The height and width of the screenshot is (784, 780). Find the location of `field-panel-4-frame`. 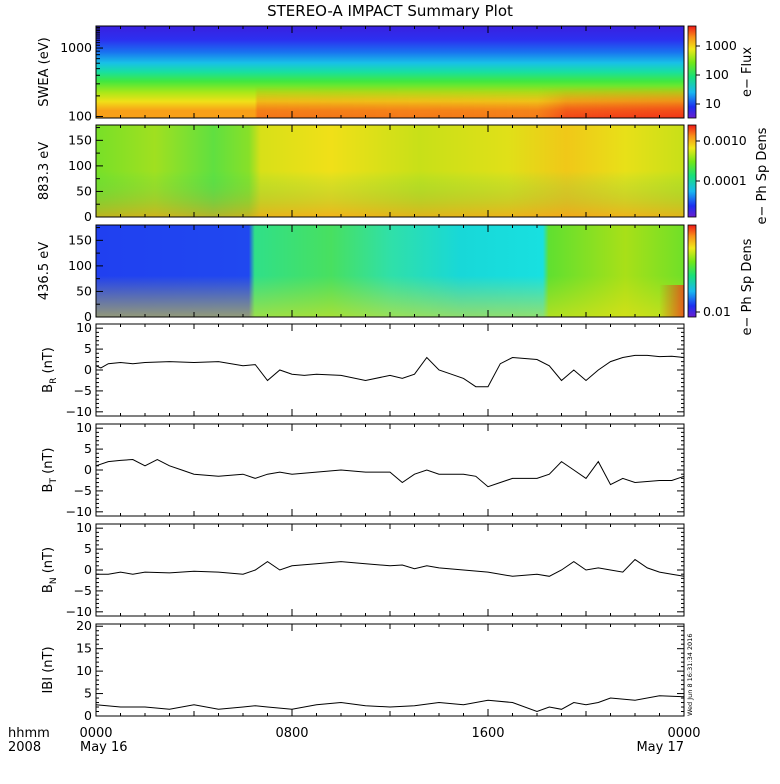

field-panel-4-frame is located at coordinates (390, 670).